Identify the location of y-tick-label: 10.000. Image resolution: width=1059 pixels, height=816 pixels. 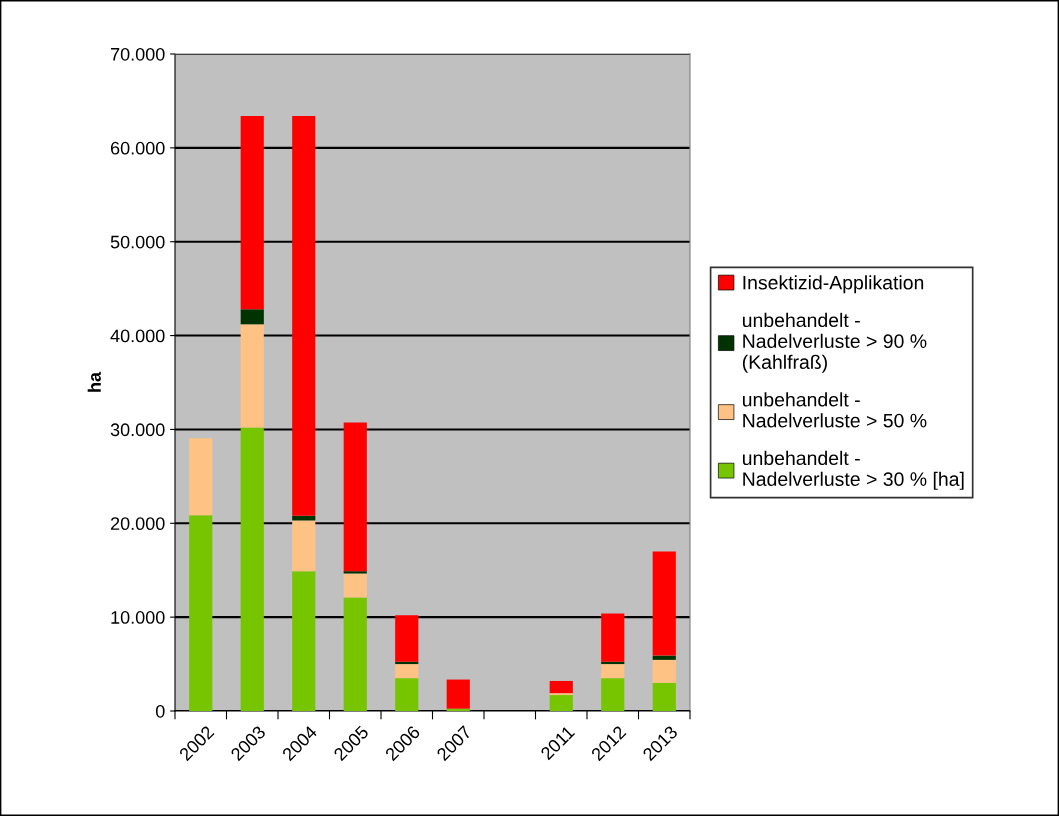
(138, 617).